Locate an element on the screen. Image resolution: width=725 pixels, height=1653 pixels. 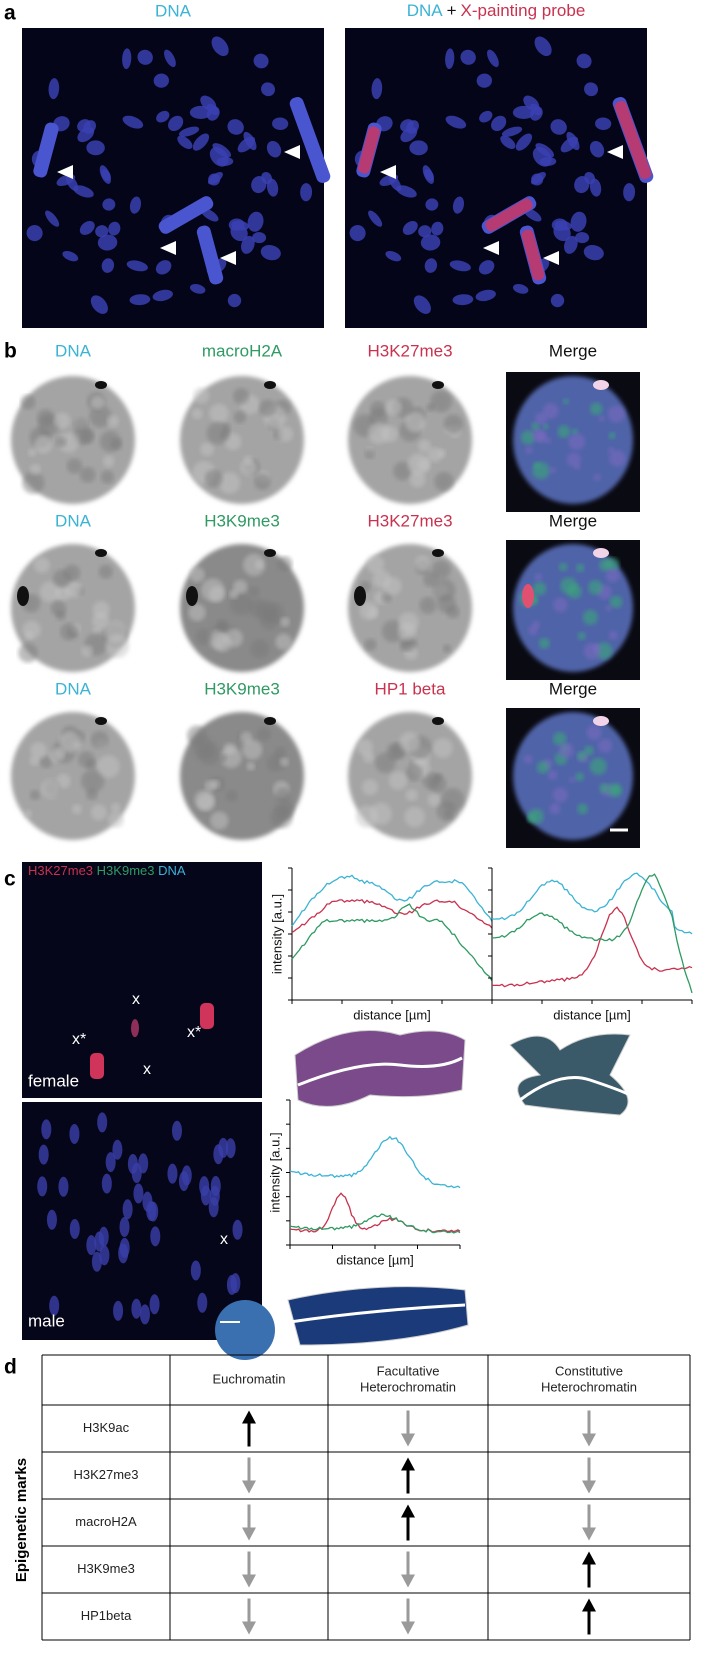
channel-title: DNA is located at coordinates (73, 520).